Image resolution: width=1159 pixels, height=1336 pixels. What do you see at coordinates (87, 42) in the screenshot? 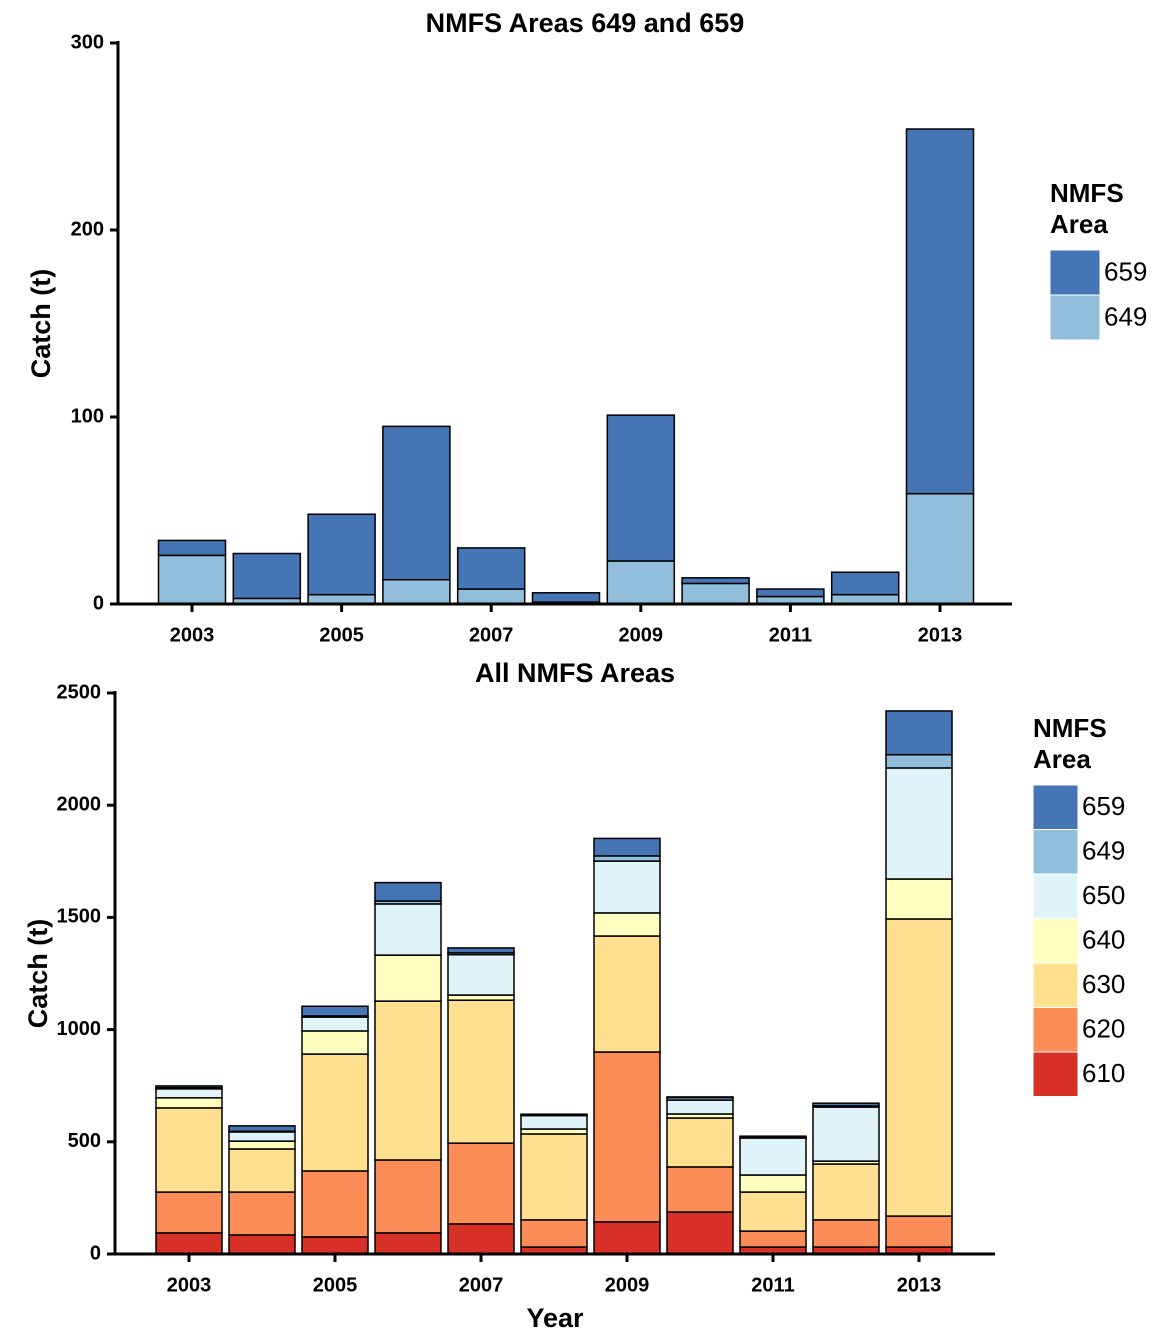
I see `y-tick-label: 300` at bounding box center [87, 42].